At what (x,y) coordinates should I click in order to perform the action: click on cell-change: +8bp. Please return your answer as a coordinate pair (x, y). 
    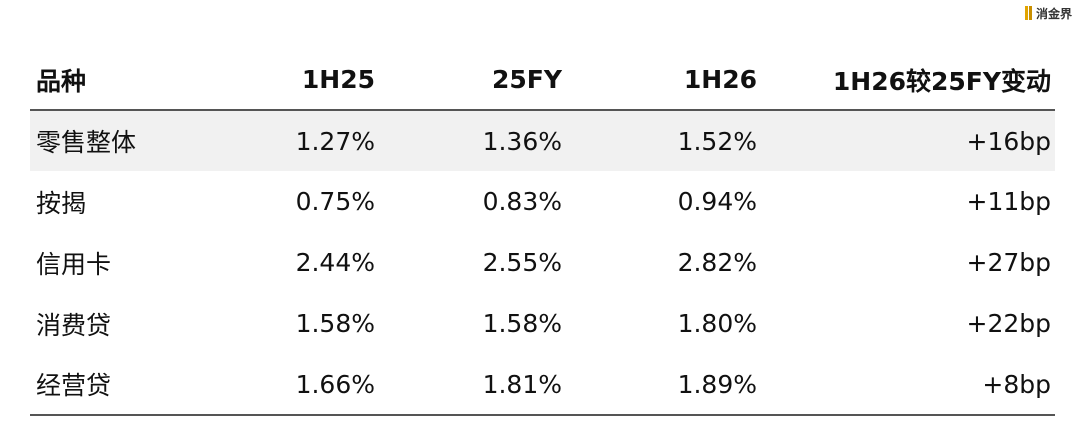
    Looking at the image, I should click on (906, 385).